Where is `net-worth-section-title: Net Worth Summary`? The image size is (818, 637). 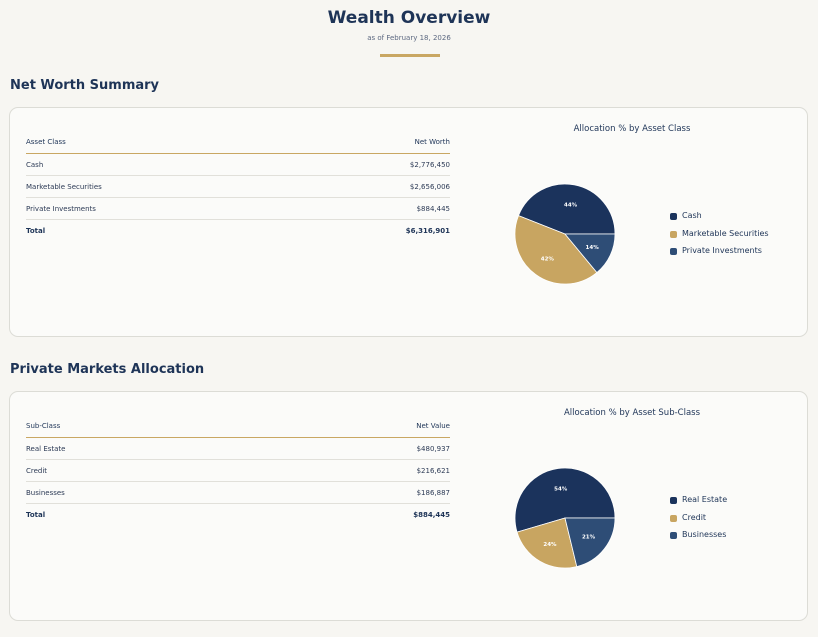 net-worth-section-title: Net Worth Summary is located at coordinates (85, 85).